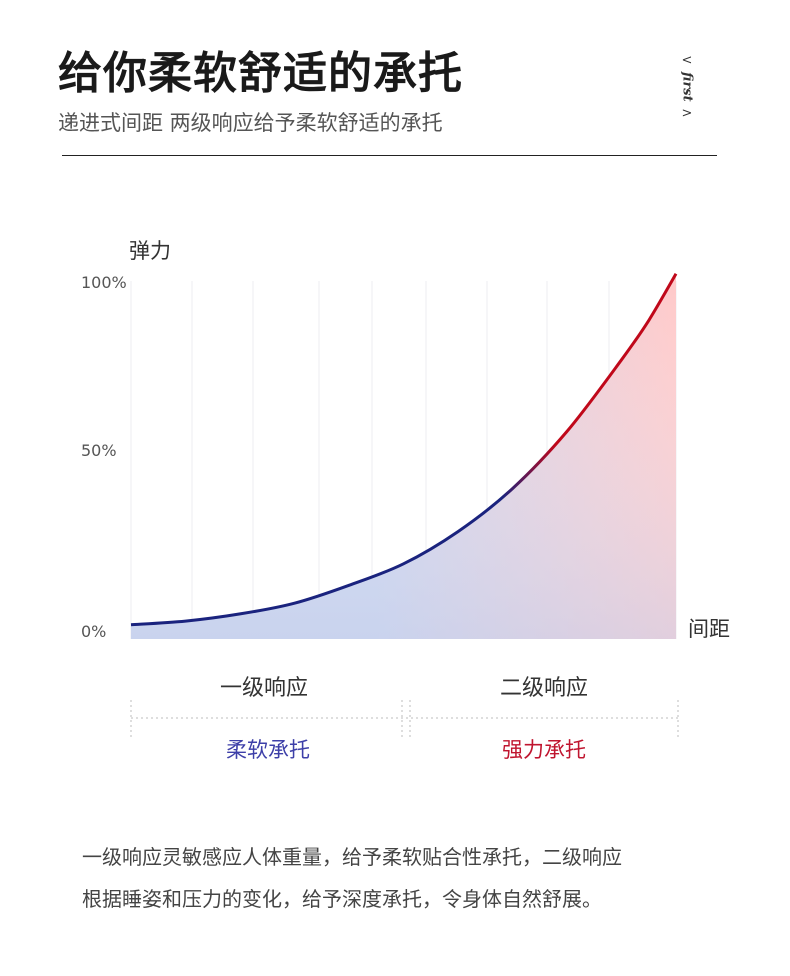 Image resolution: width=790 pixels, height=976 pixels. Describe the element at coordinates (260, 73) in the screenshot. I see `page-title: 给你柔软舒适的承托` at that location.